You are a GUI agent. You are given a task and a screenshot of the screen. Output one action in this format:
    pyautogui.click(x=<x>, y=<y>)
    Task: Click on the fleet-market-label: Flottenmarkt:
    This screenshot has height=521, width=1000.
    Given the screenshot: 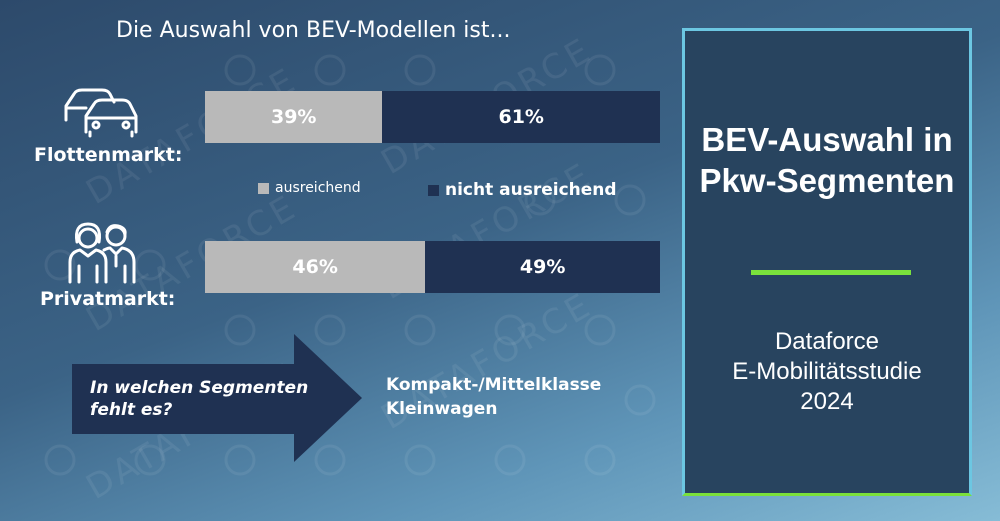 What is the action you would take?
    pyautogui.click(x=108, y=155)
    